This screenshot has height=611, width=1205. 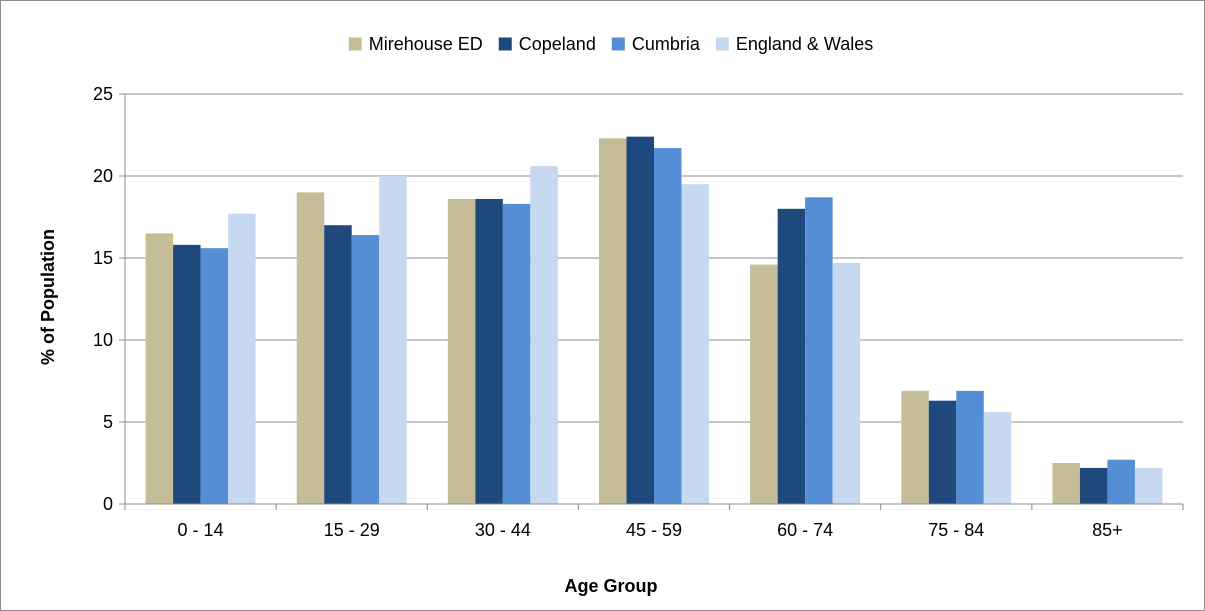 I want to click on y-tick-label: 5, so click(x=108, y=422).